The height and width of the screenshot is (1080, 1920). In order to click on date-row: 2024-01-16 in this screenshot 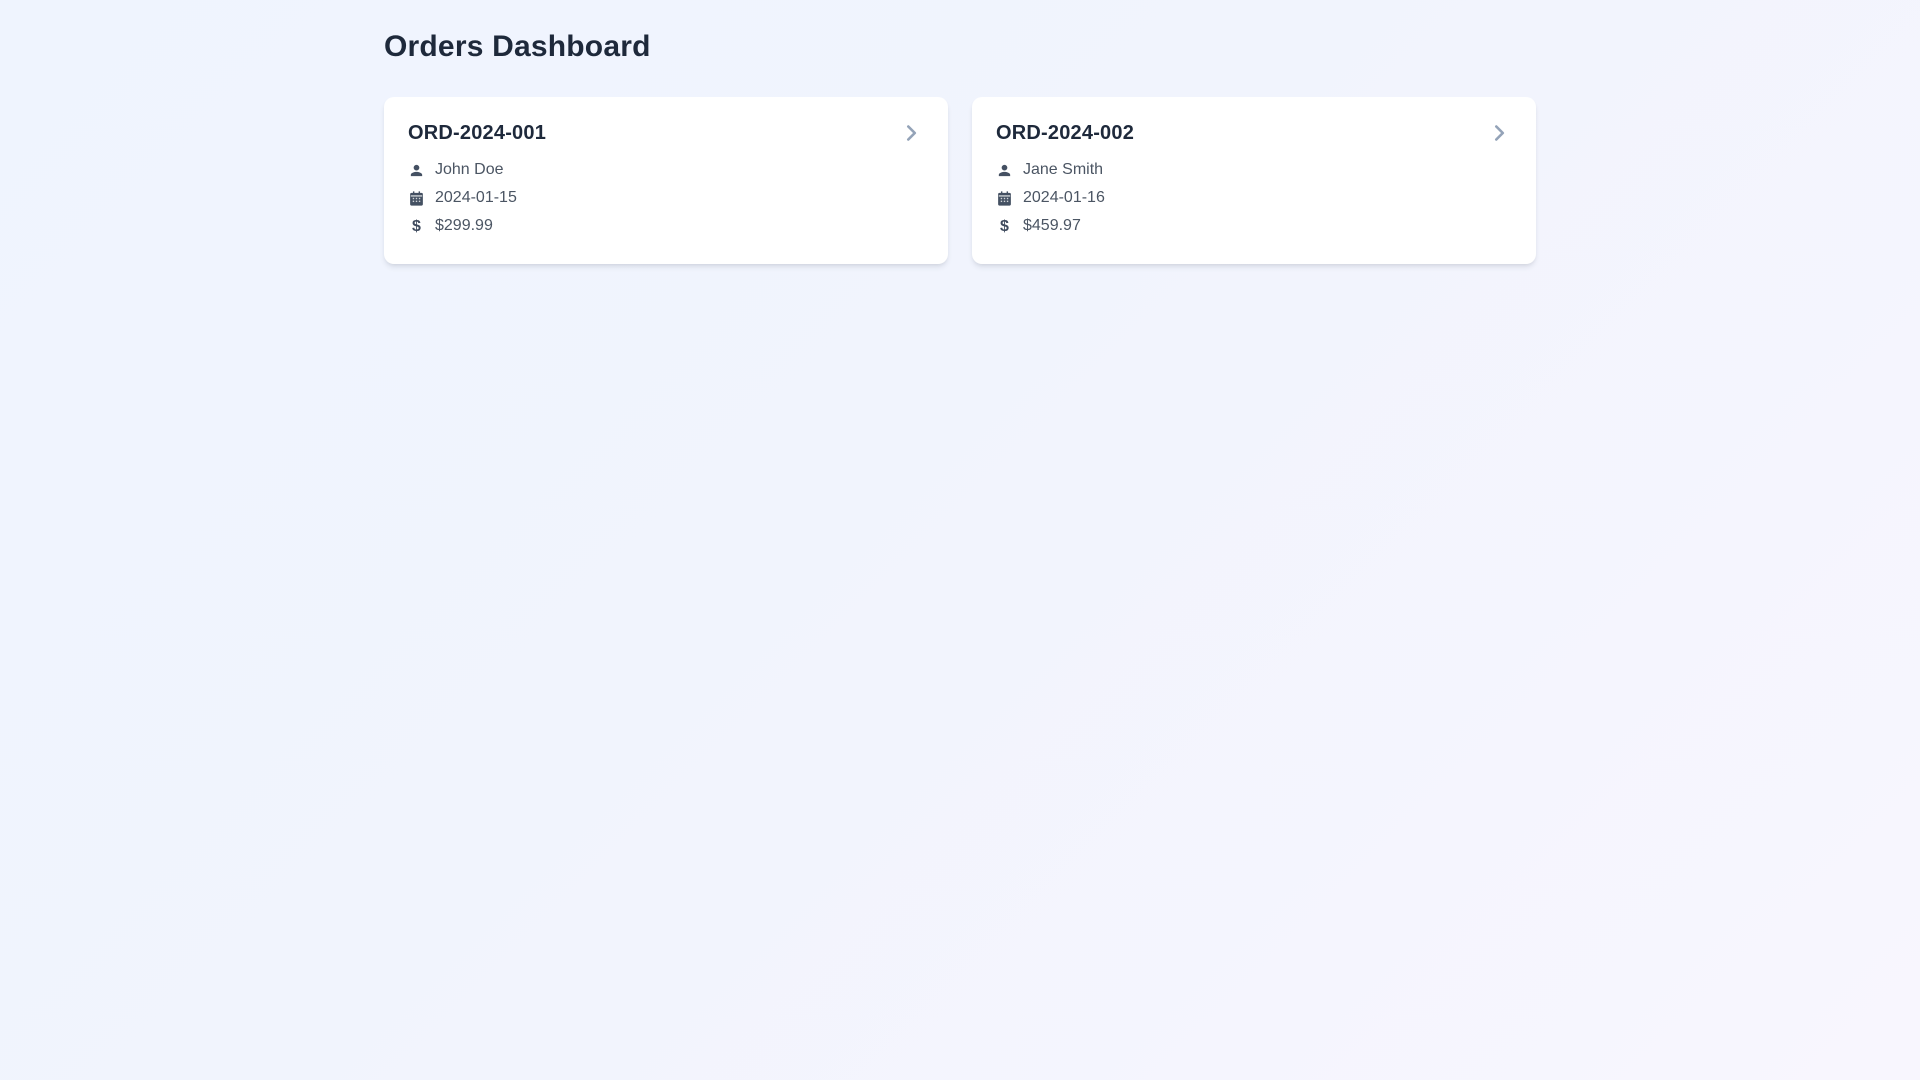, I will do `click(1254, 198)`.